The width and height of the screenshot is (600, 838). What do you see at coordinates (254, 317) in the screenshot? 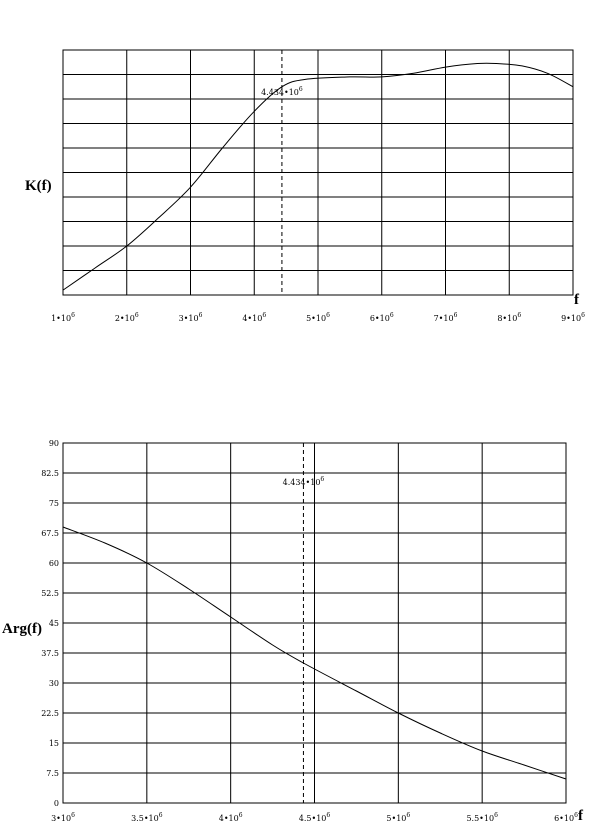
I see `k-x-tick-label: 4•106` at bounding box center [254, 317].